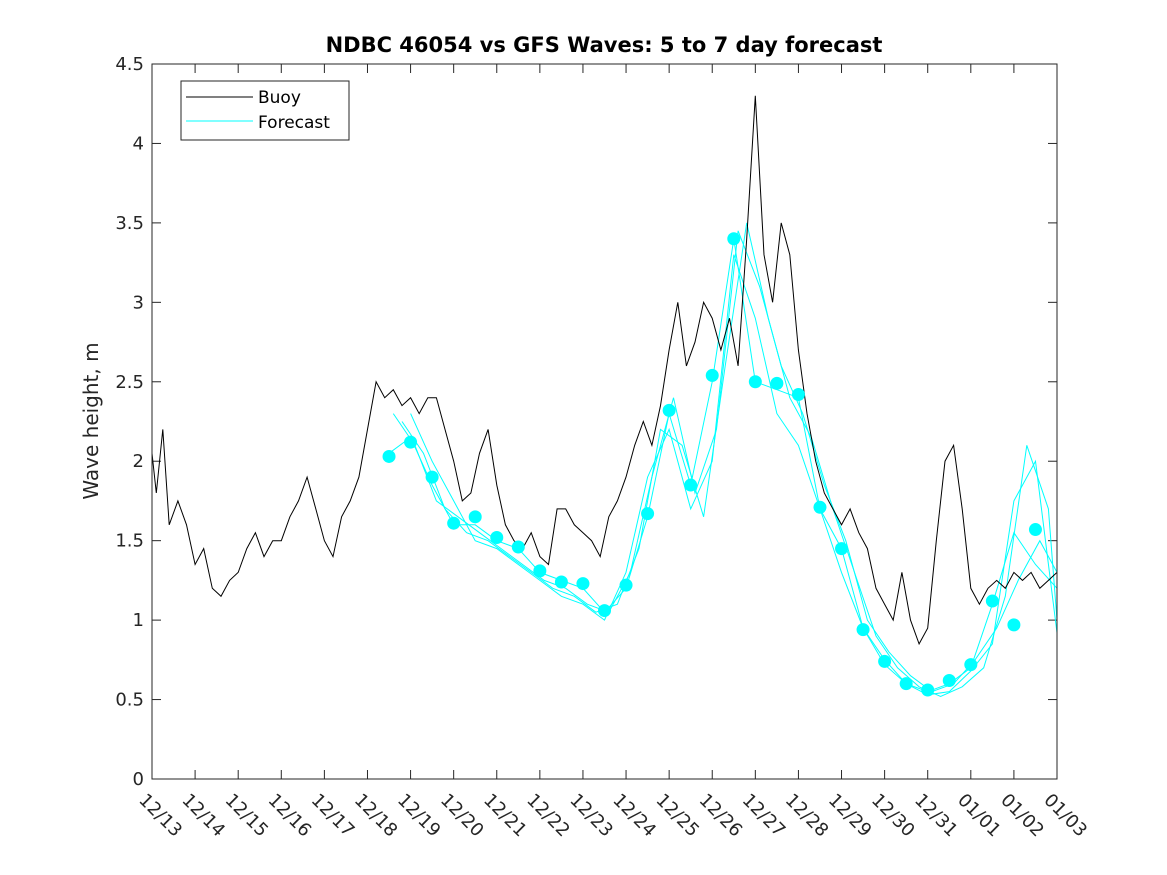 The image size is (1167, 875). What do you see at coordinates (138, 620) in the screenshot?
I see `y-tick-label: 1` at bounding box center [138, 620].